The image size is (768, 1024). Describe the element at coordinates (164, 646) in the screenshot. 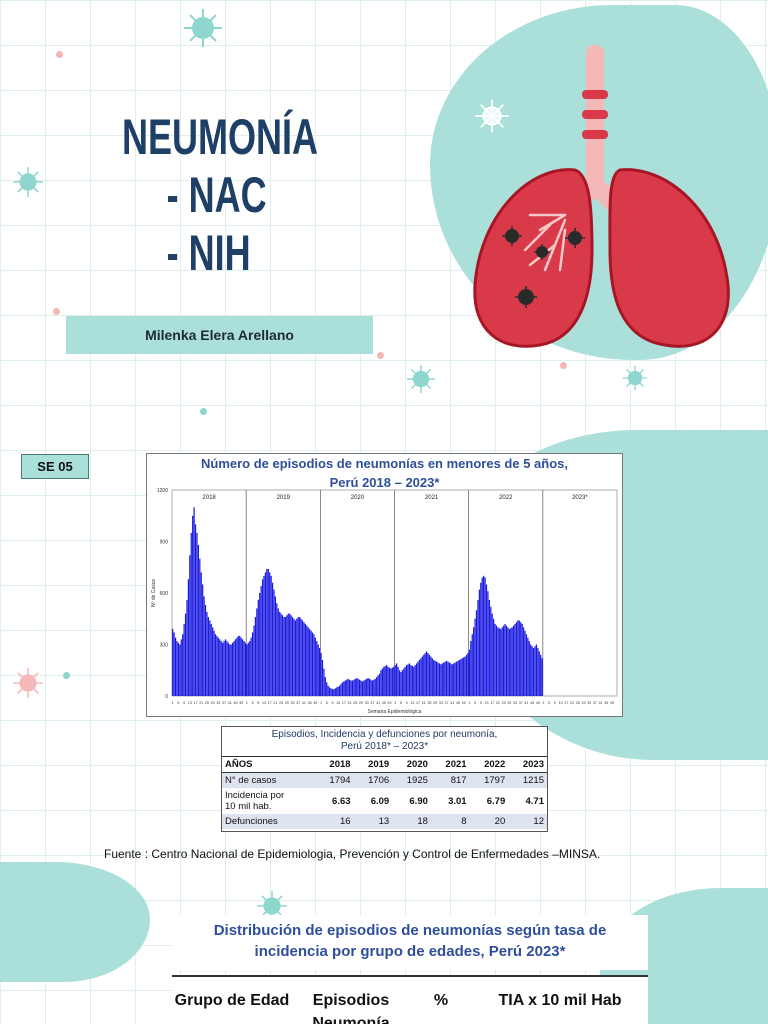

I see `y-tick-label: 300` at that location.